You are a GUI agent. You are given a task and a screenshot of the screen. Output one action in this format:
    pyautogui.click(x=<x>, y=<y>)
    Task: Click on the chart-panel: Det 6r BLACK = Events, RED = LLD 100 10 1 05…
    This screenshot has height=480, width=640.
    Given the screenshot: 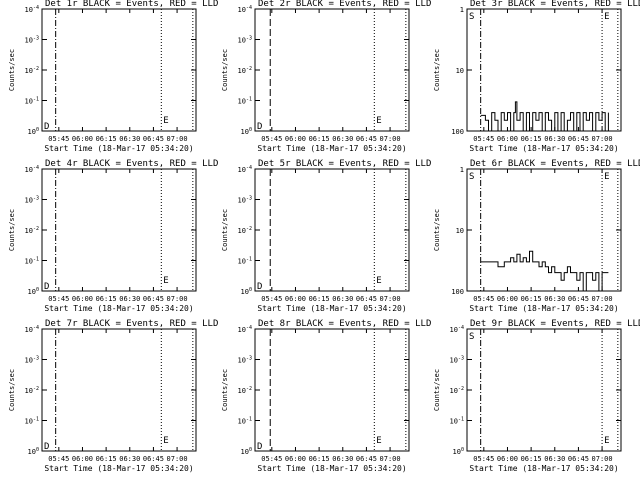 What is the action you would take?
    pyautogui.click(x=536, y=236)
    